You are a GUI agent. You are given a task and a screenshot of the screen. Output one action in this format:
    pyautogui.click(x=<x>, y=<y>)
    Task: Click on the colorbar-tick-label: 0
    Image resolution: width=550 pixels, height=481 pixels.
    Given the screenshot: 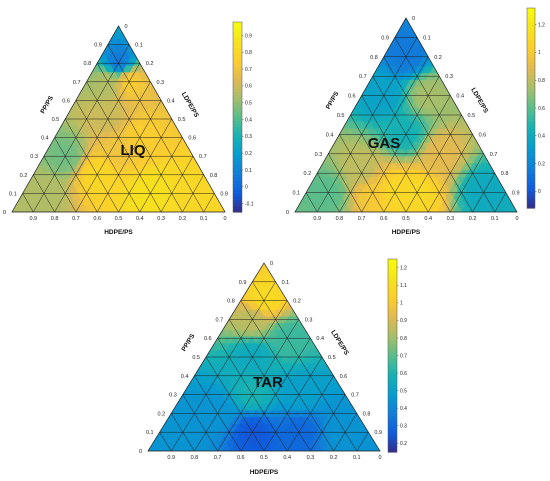 What is the action you would take?
    pyautogui.click(x=539, y=192)
    